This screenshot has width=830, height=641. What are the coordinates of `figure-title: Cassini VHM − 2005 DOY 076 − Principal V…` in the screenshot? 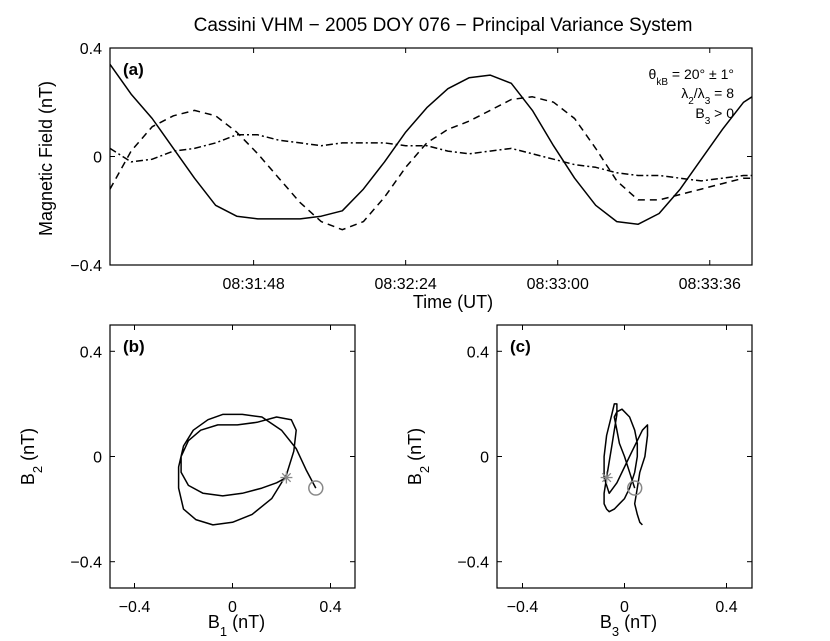 It's located at (443, 25).